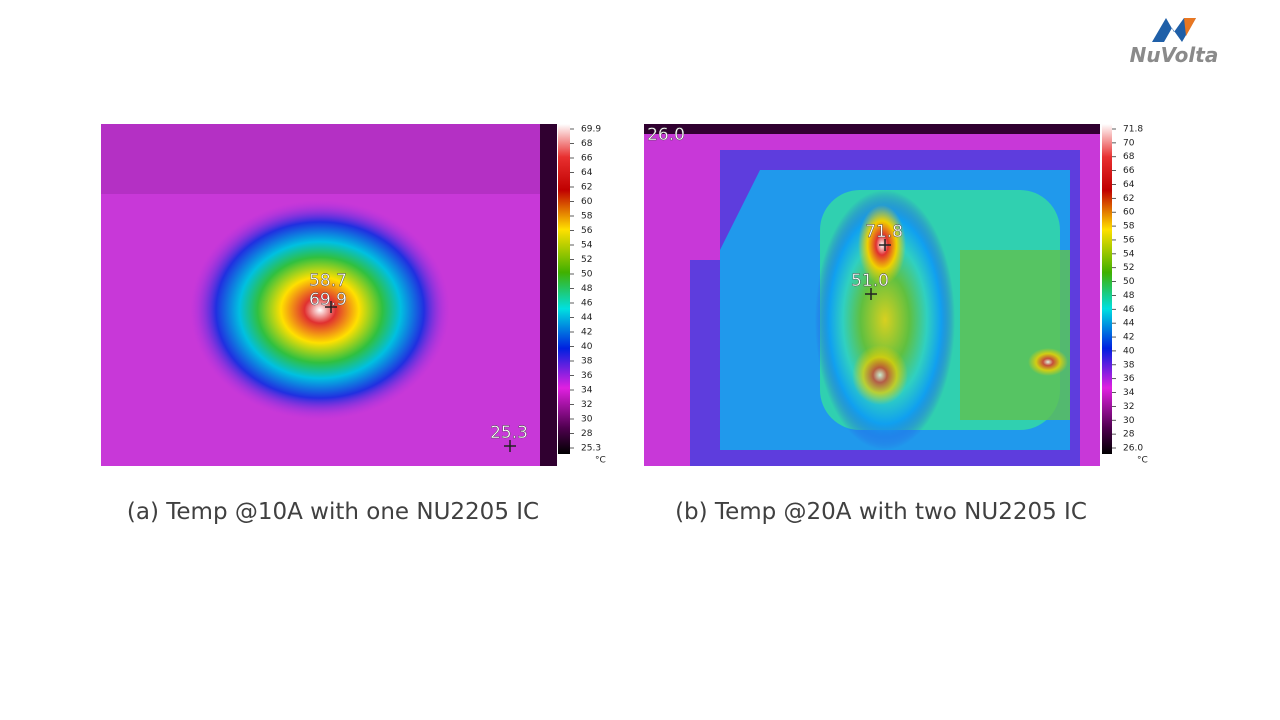 The image size is (1280, 720). What do you see at coordinates (1133, 130) in the screenshot?
I see `scale-label: 71.8` at bounding box center [1133, 130].